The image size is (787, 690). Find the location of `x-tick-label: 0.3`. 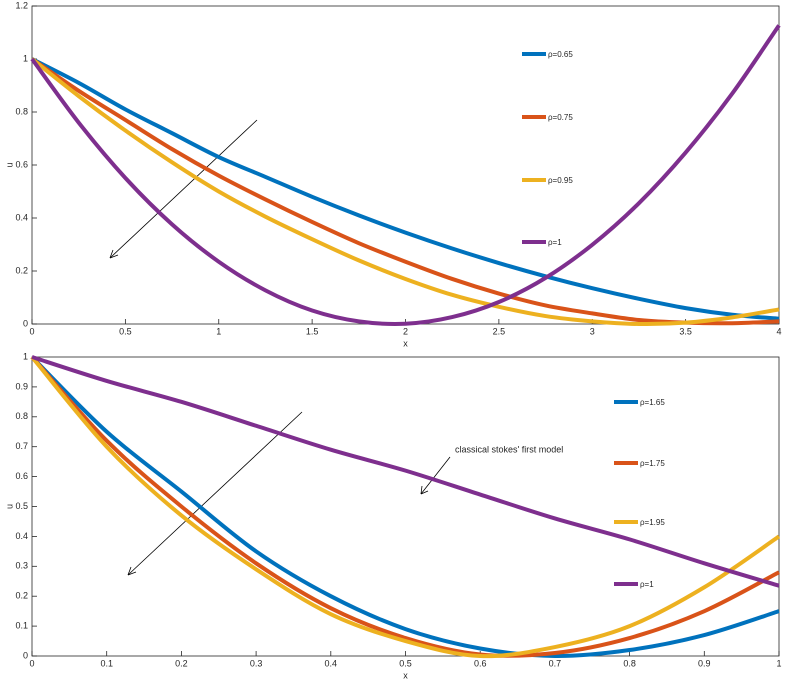

x-tick-label: 0.3 is located at coordinates (256, 663).